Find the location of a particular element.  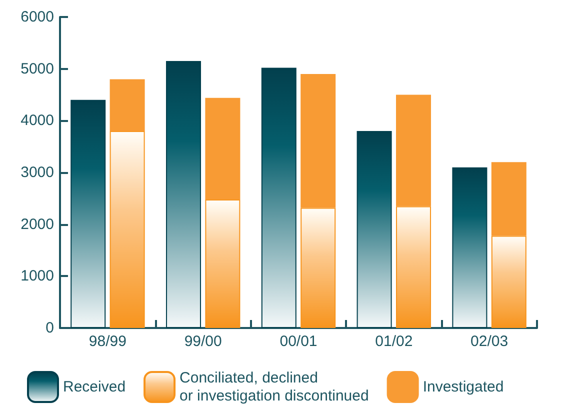

y-tick-label: 5000 is located at coordinates (37, 69).